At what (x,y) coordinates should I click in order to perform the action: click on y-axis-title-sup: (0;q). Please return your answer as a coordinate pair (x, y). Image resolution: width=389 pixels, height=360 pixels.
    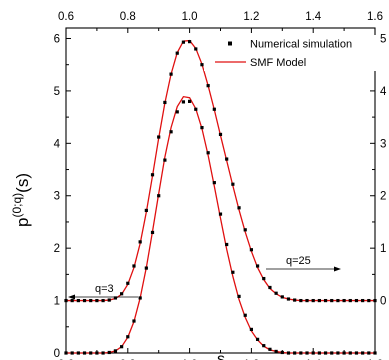
    Looking at the image, I should click on (17, 205).